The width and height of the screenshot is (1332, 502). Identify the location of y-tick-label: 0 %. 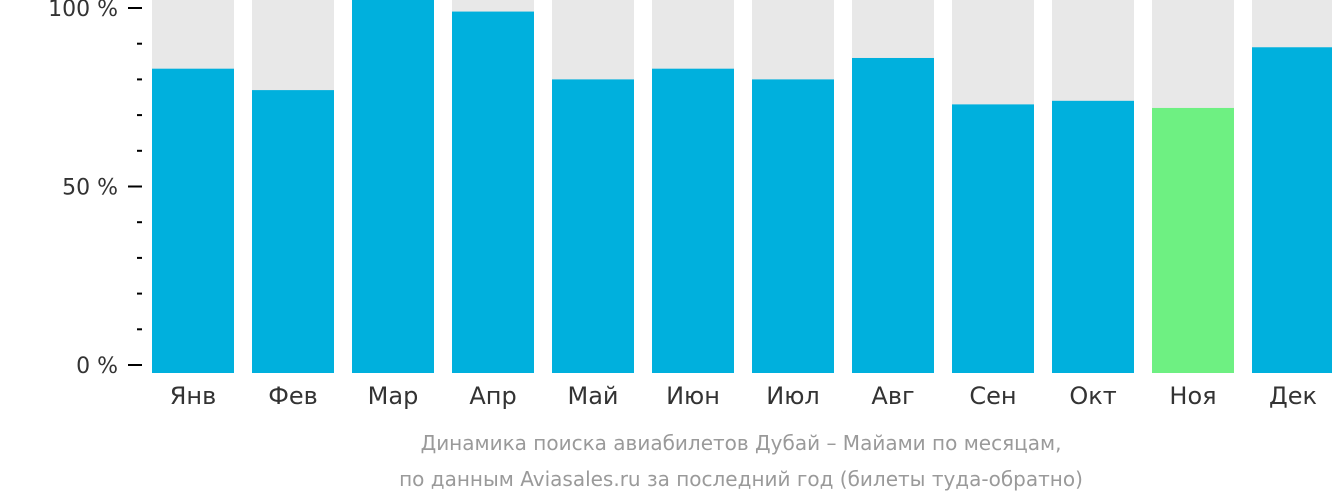
(97, 366).